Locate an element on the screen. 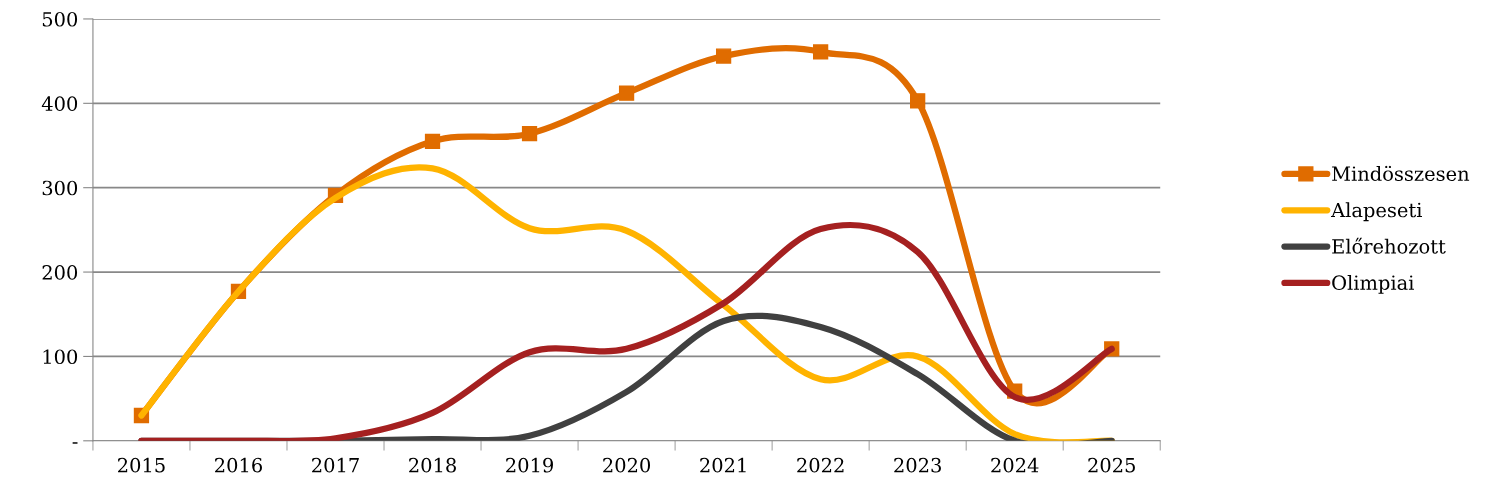  x-tick-label: 2020 is located at coordinates (627, 465).